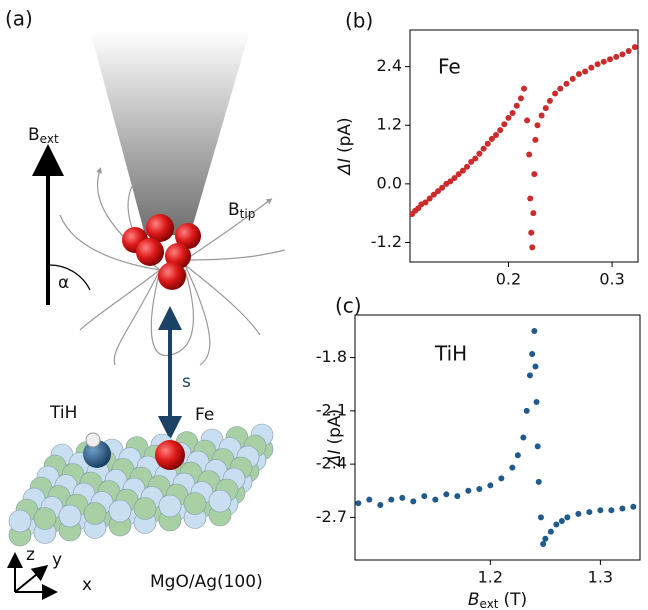 The image size is (648, 610). Describe the element at coordinates (516, 600) in the screenshot. I see `unit: (T)` at that location.